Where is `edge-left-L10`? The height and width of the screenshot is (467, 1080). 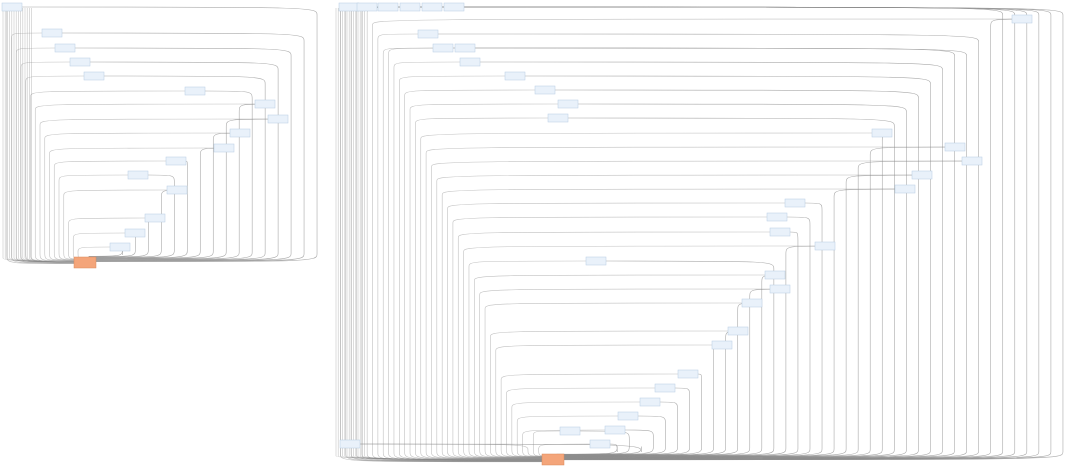
edge-left-L10 is located at coordinates (132, 205).